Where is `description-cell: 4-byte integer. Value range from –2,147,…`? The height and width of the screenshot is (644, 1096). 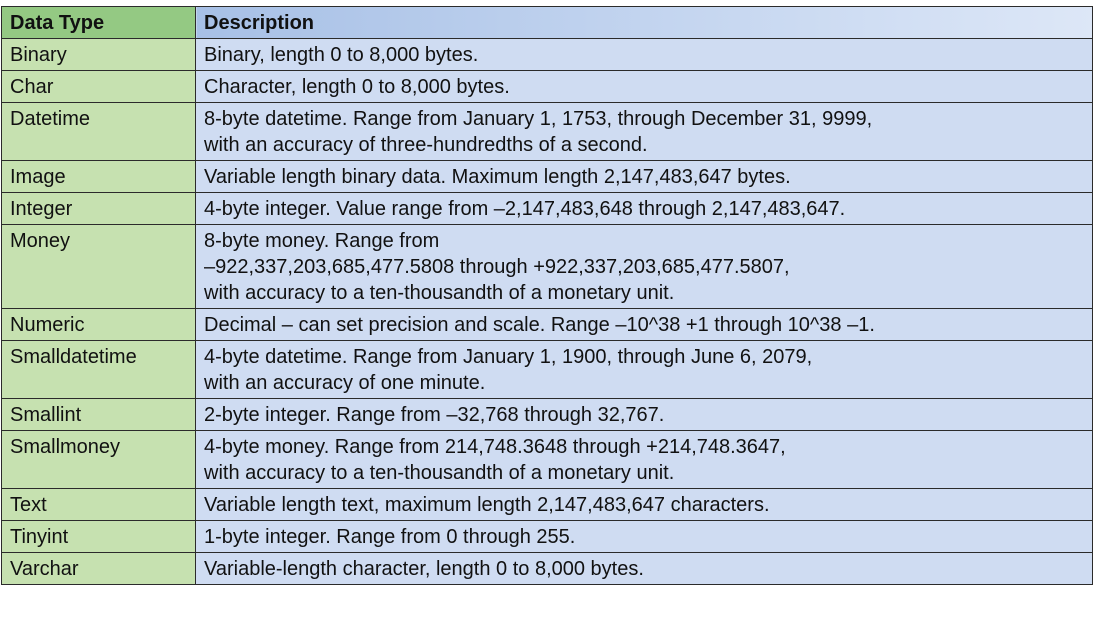
description-cell: 4-byte integer. Value range from –2,147,… is located at coordinates (644, 208).